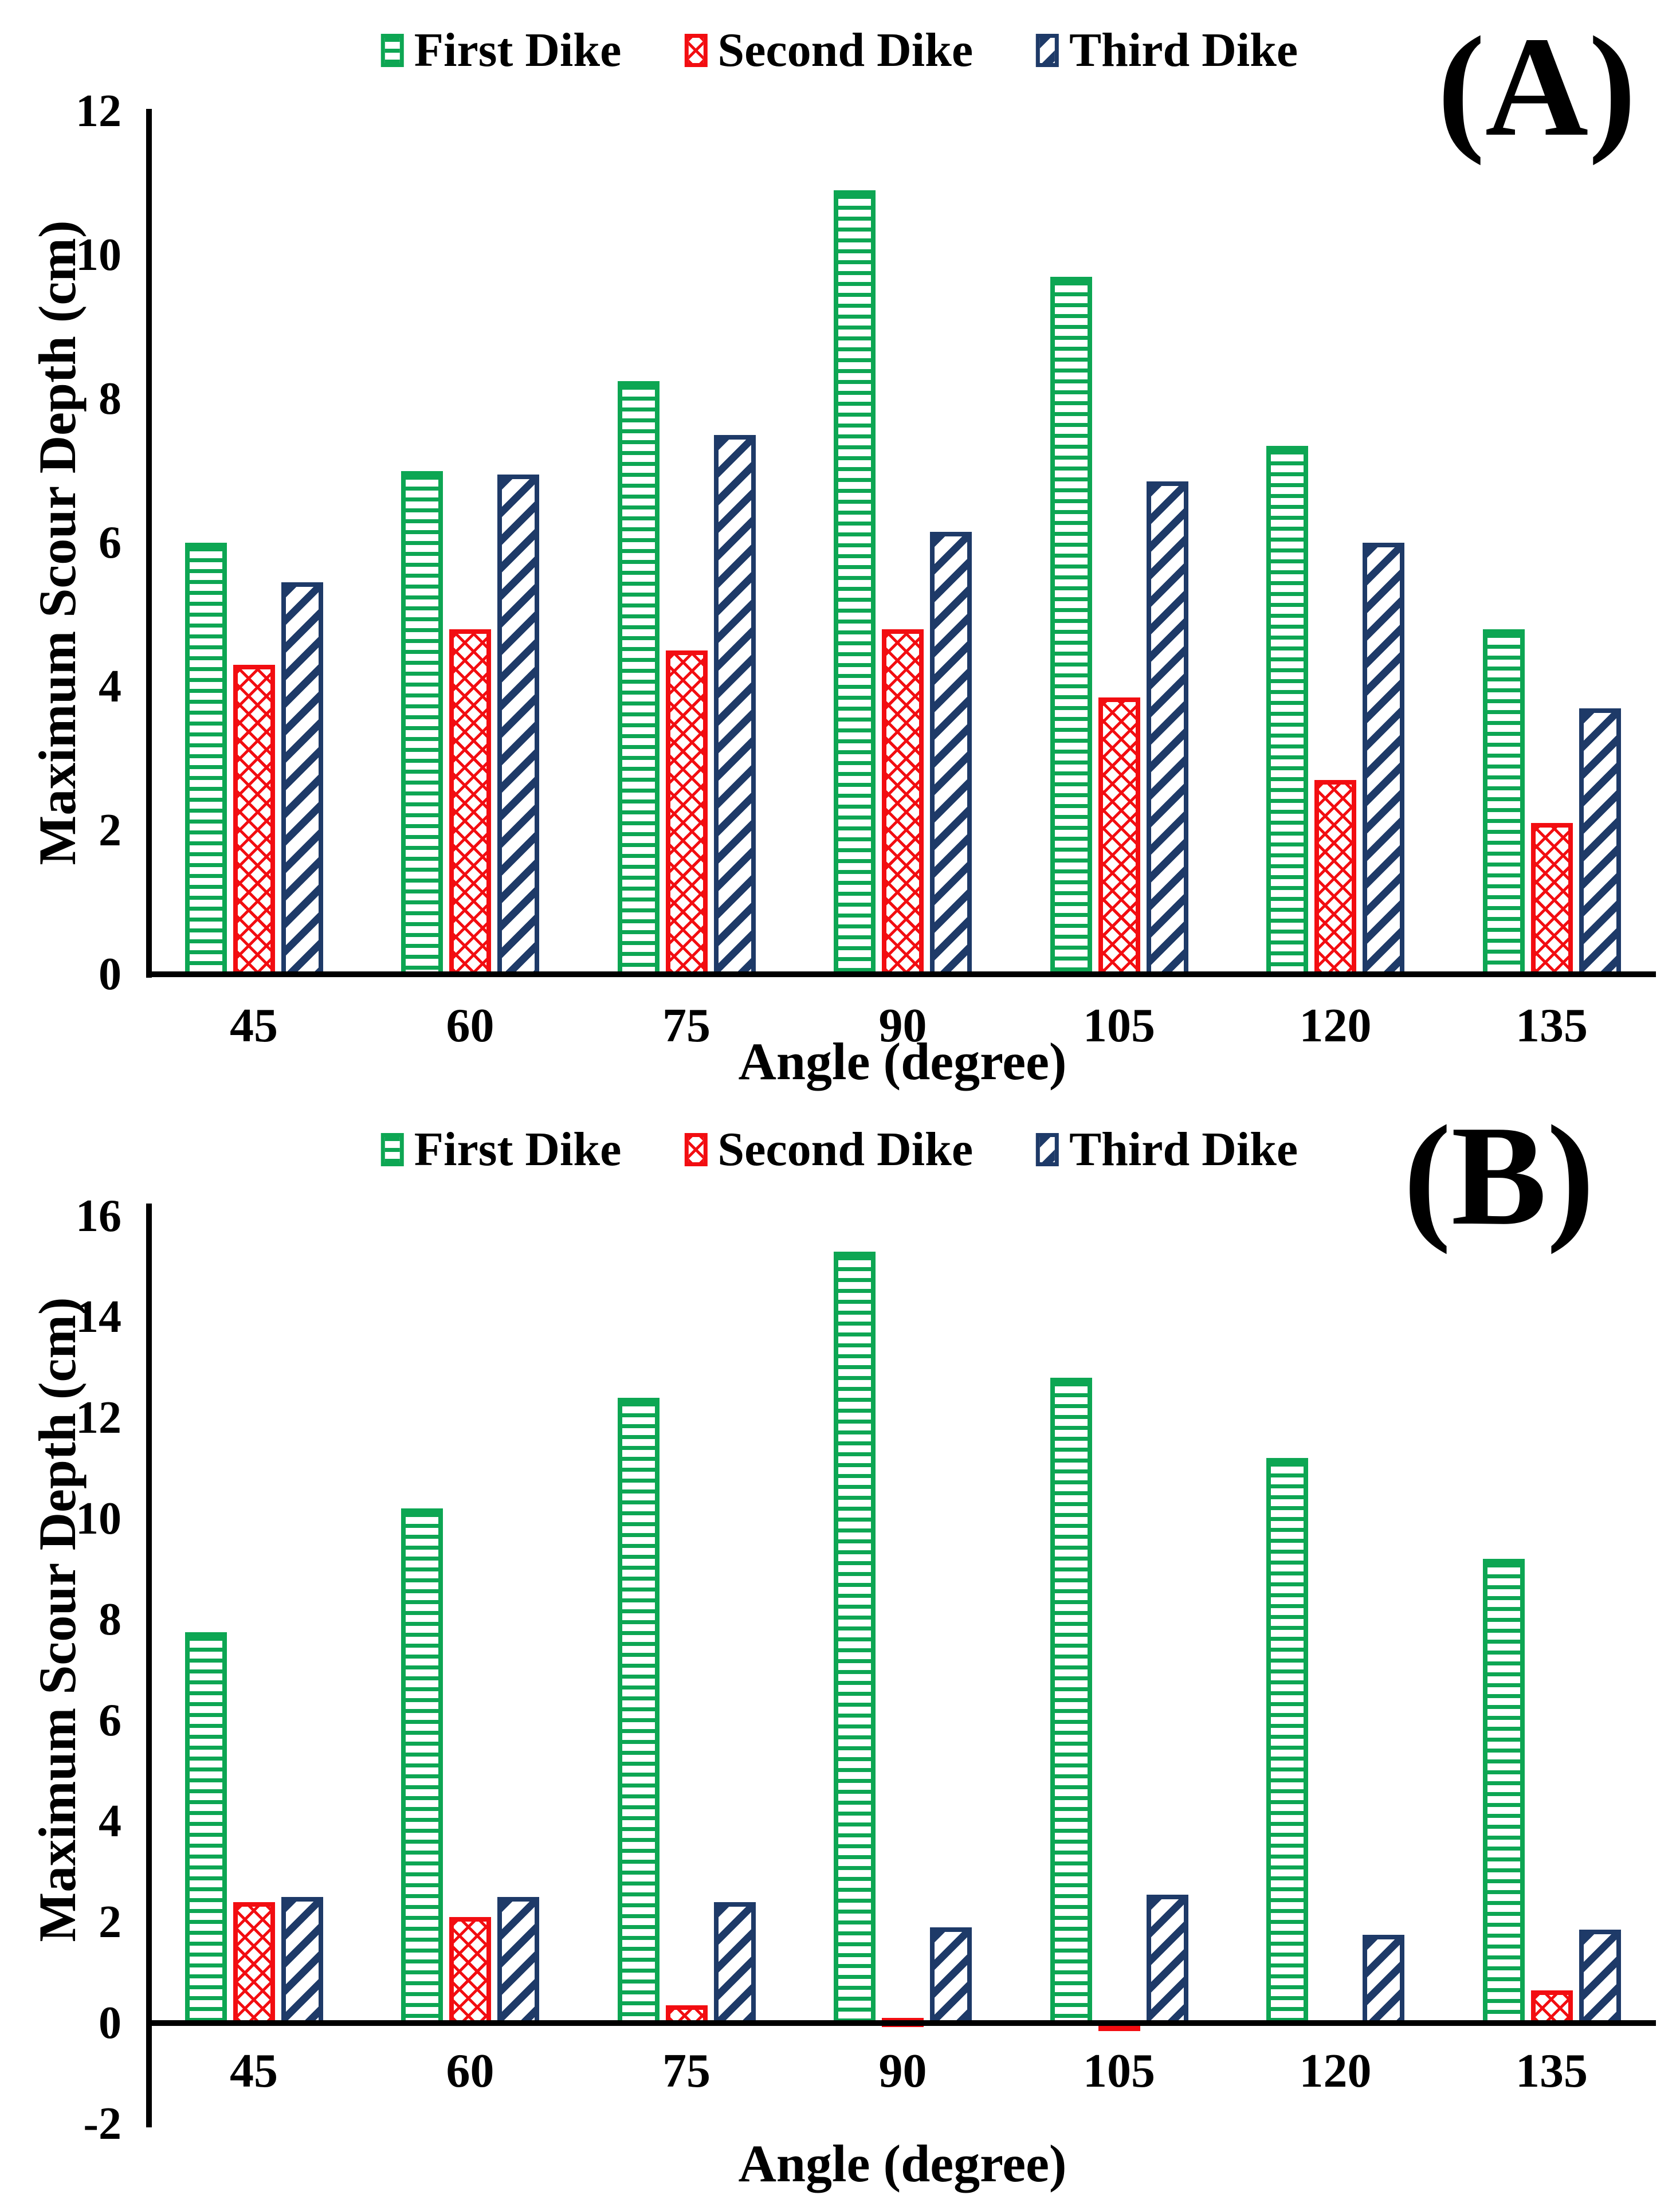  Describe the element at coordinates (98, 1216) in the screenshot. I see `y-tick-label: 16` at that location.